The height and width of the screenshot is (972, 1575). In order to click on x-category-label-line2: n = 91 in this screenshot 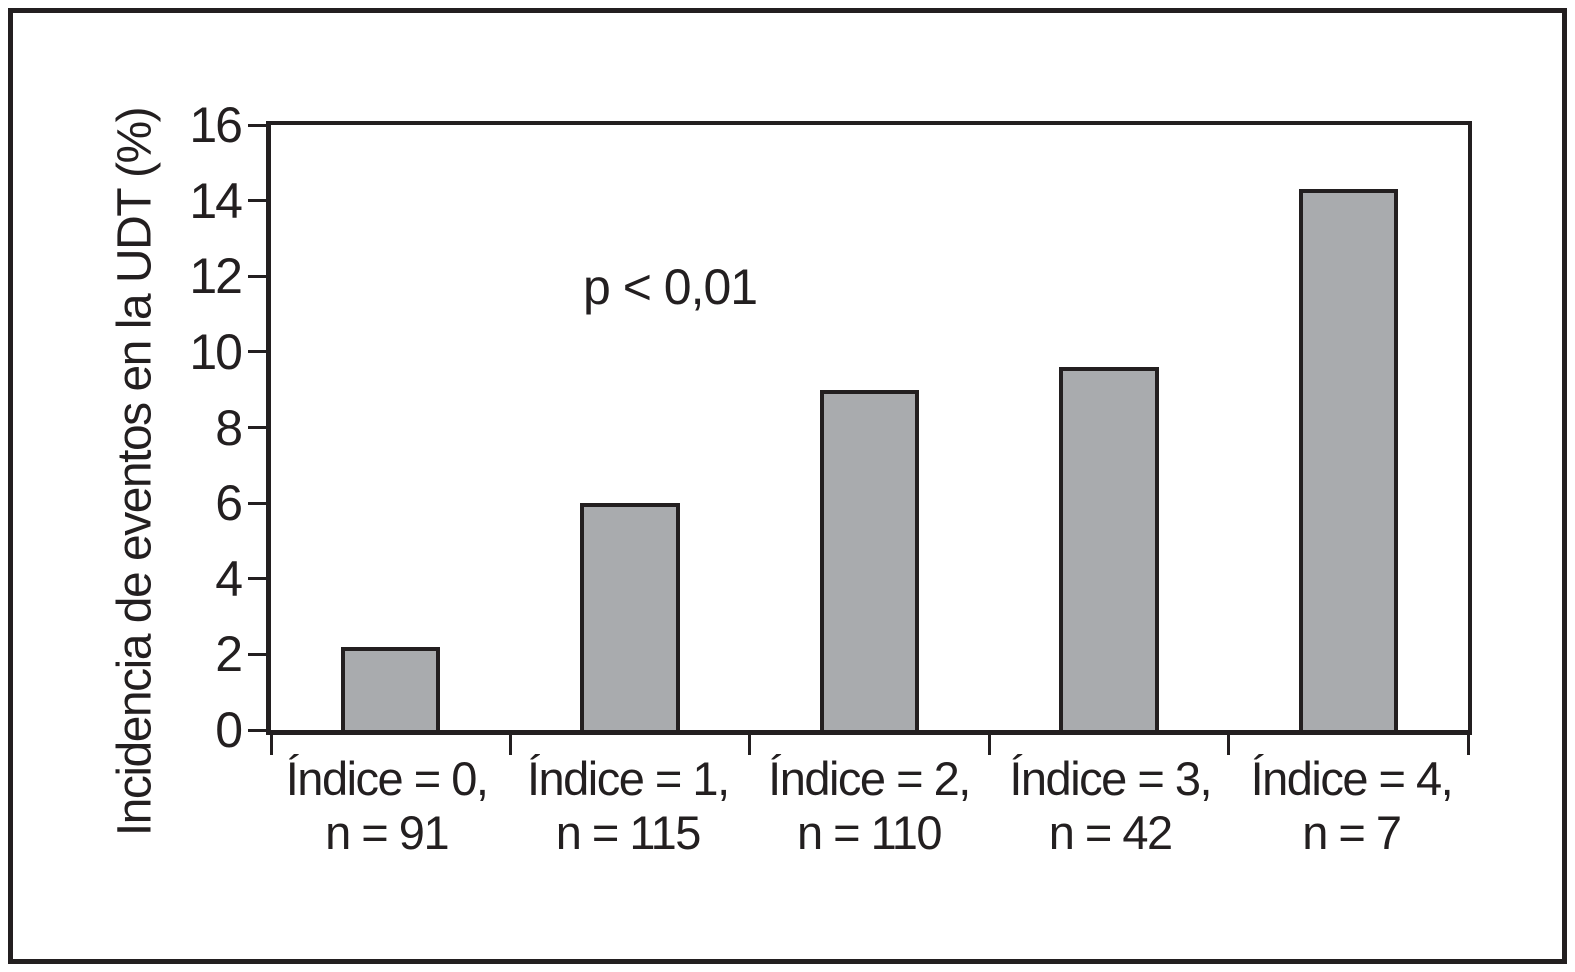, I will do `click(387, 832)`.